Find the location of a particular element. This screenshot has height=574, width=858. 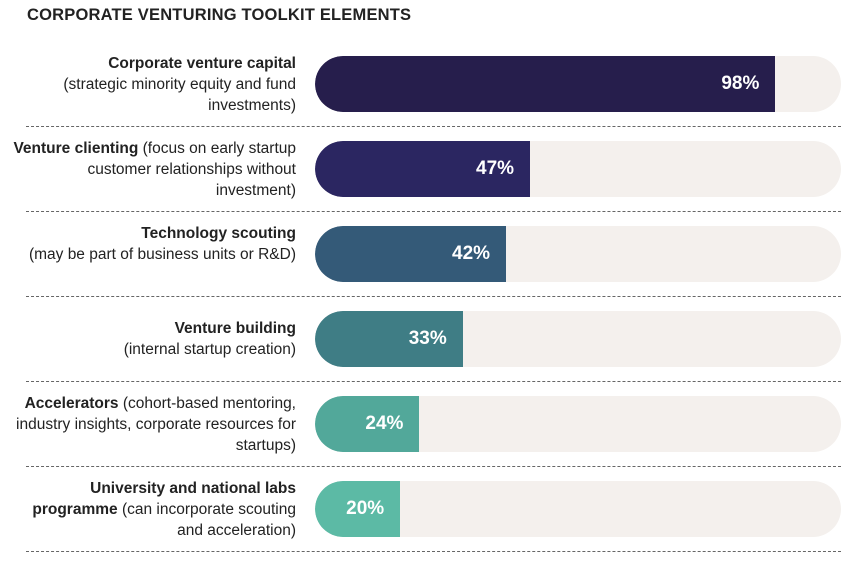

category-label-bold: Venture clienting is located at coordinates (76, 148).